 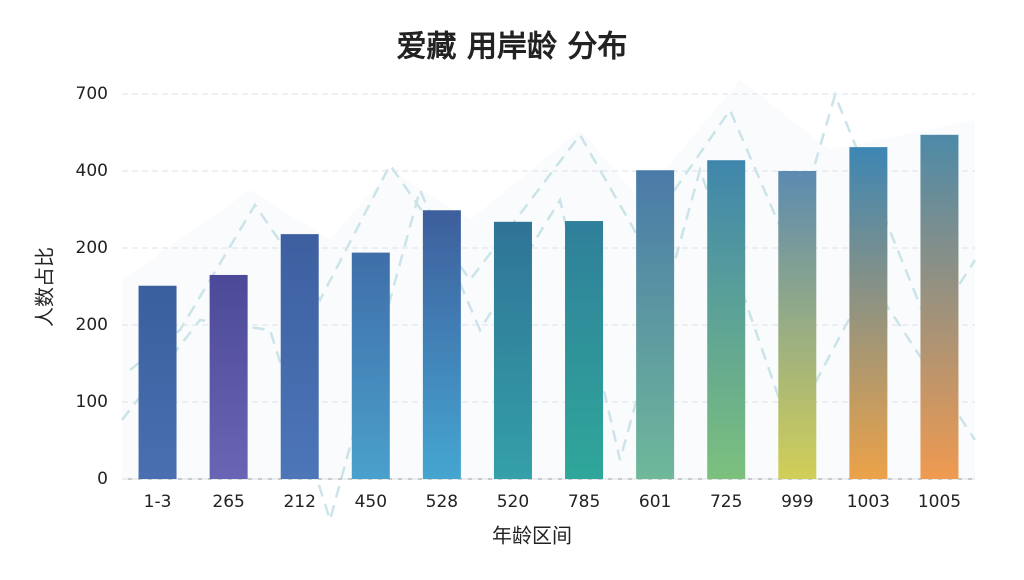 What do you see at coordinates (584, 502) in the screenshot?
I see `x-tick-label: 785` at bounding box center [584, 502].